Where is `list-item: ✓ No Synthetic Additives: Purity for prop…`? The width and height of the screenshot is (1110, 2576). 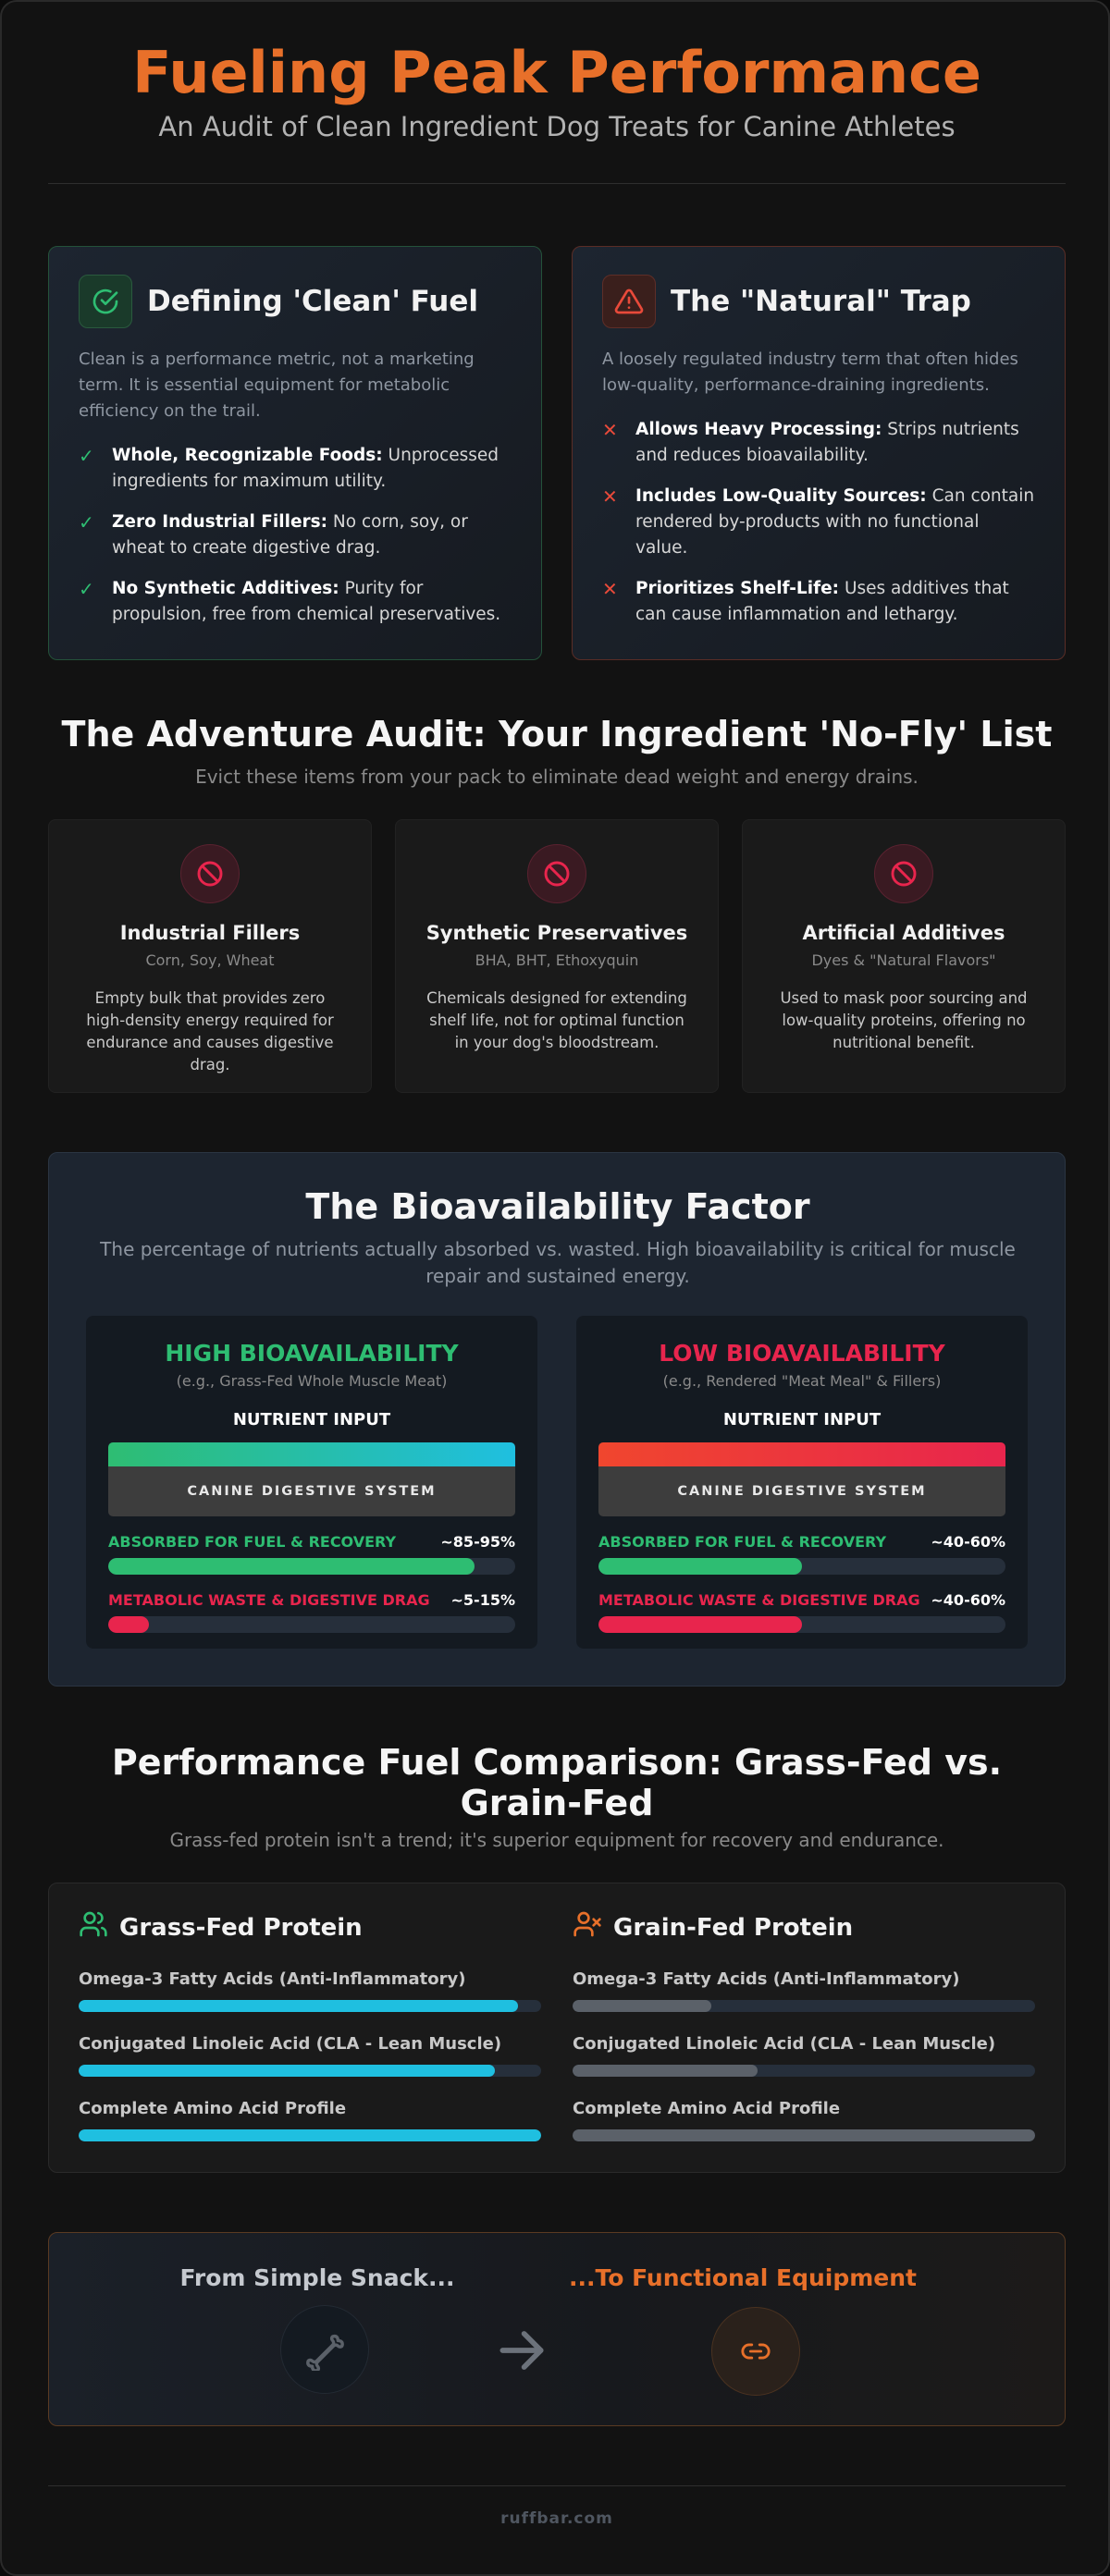
list-item: ✓ No Synthetic Additives: Purity for prop… is located at coordinates (296, 602).